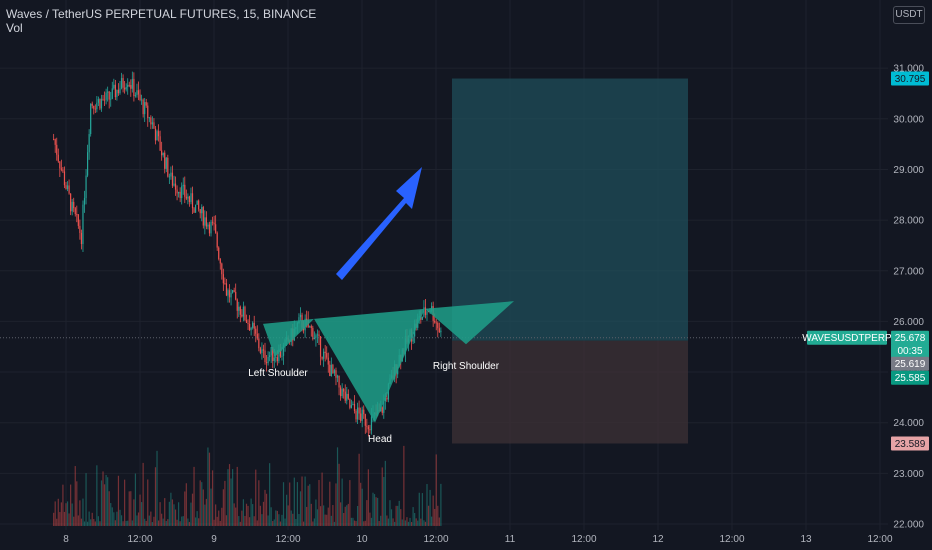  Describe the element at coordinates (214, 539) in the screenshot. I see `time-tick-label: 9` at that location.